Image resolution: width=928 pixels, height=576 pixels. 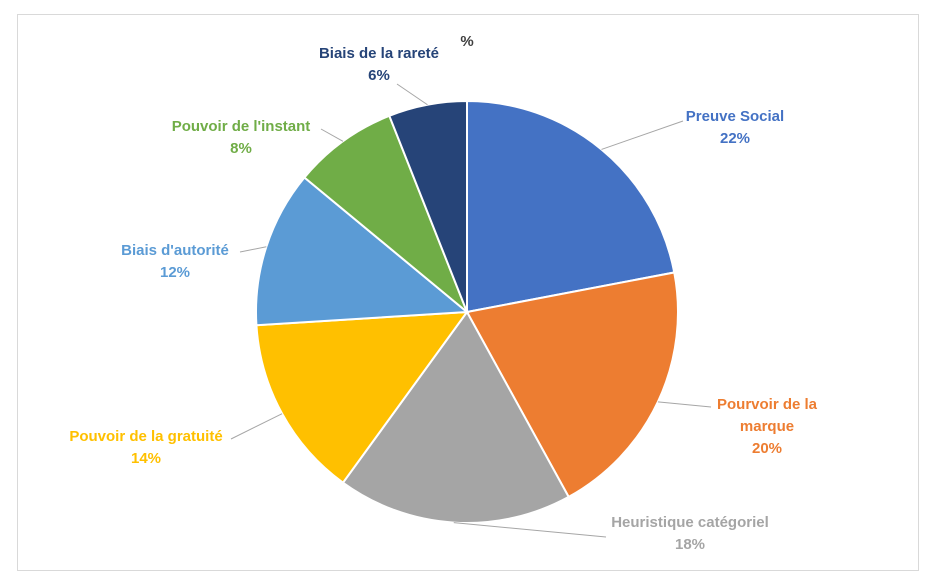 I want to click on slice-name-label: Biais de la rareté, so click(x=379, y=53).